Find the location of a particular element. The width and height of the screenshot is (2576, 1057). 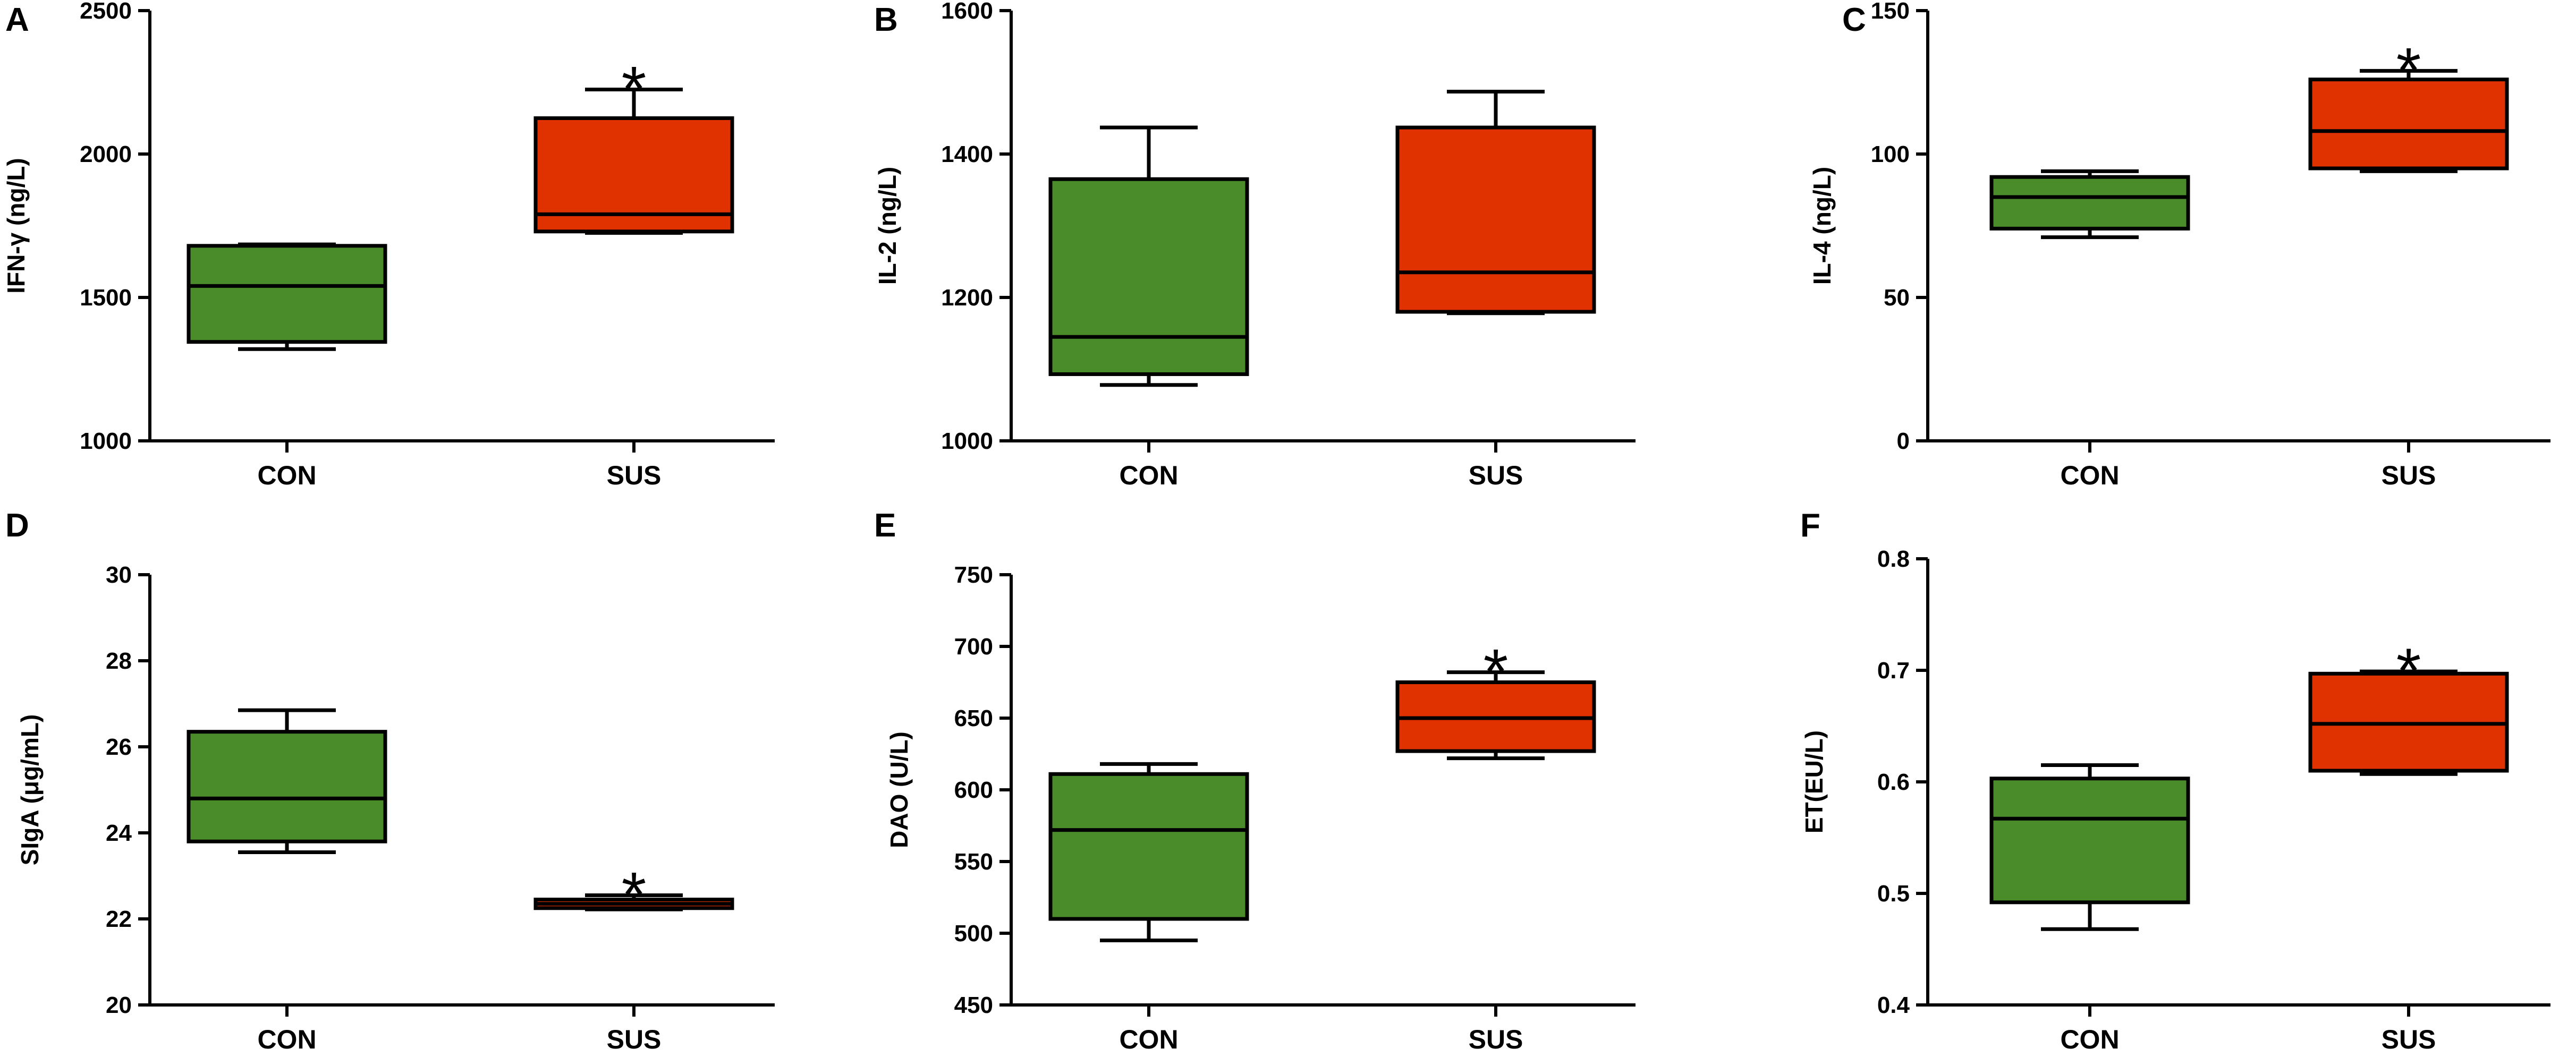

panel-a: A 1000 1500 2000 2500 IFN-γ (ng/L) CON SUS * is located at coordinates (388, 245).